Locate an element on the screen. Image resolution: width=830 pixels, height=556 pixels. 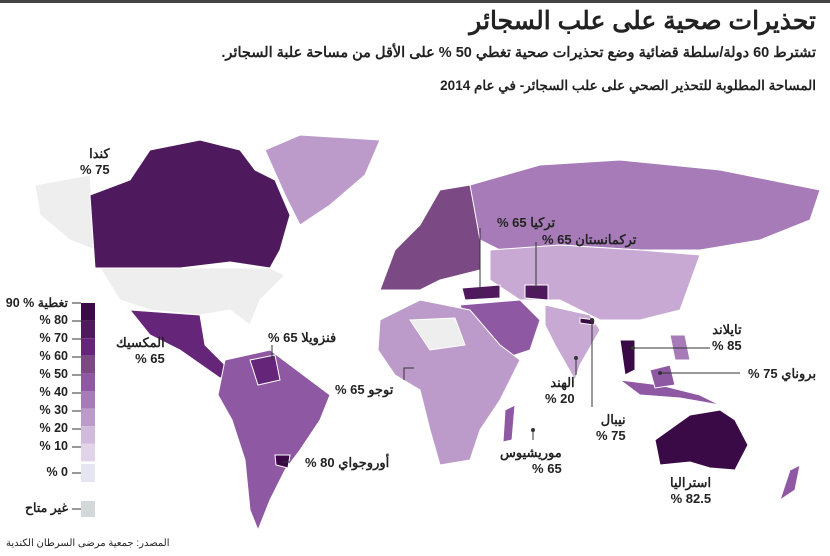
region-turkmenistan is located at coordinates (536, 292).